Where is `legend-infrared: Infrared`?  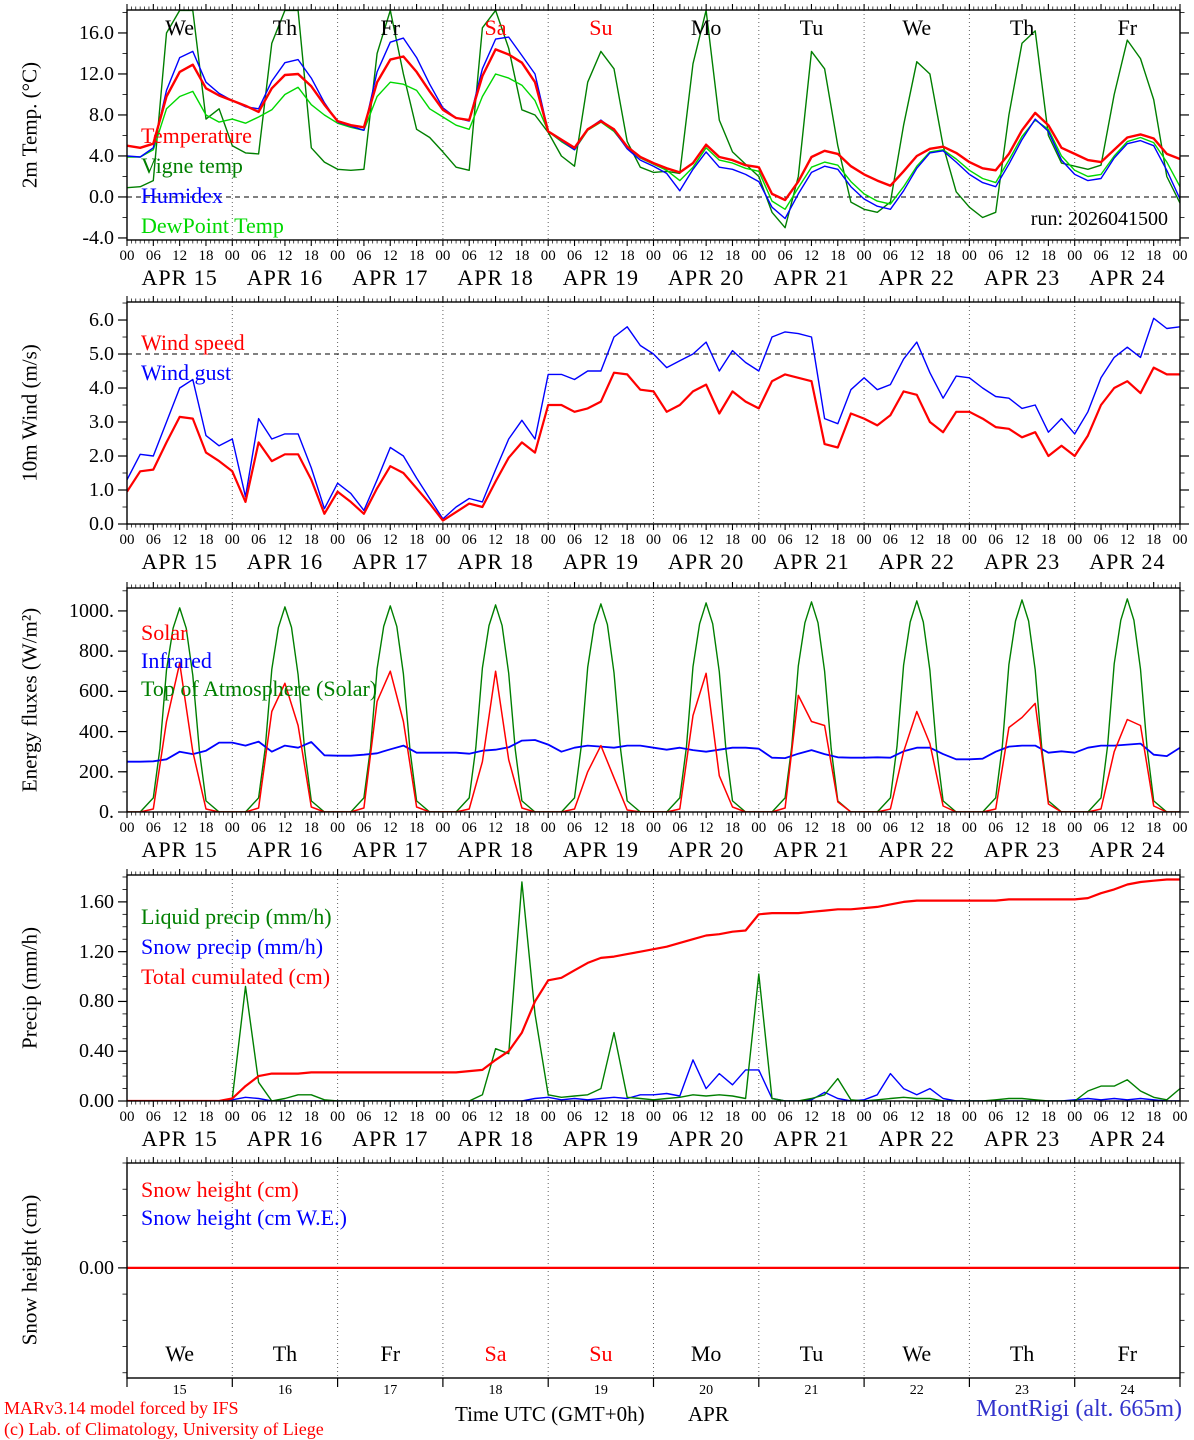 legend-infrared: Infrared is located at coordinates (176, 660).